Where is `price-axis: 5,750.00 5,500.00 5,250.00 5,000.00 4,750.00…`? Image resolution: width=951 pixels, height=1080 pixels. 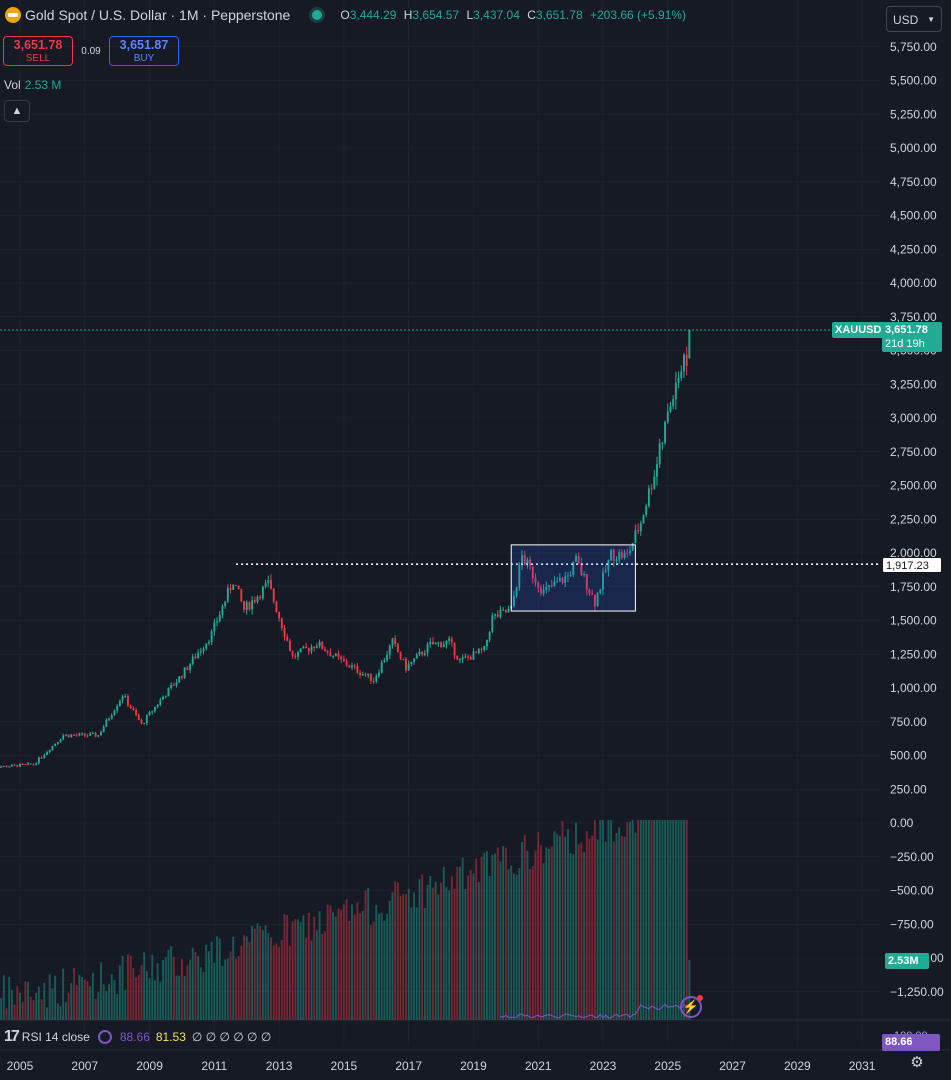 price-axis: 5,750.00 5,500.00 5,250.00 5,000.00 4,750.00… is located at coordinates (917, 519).